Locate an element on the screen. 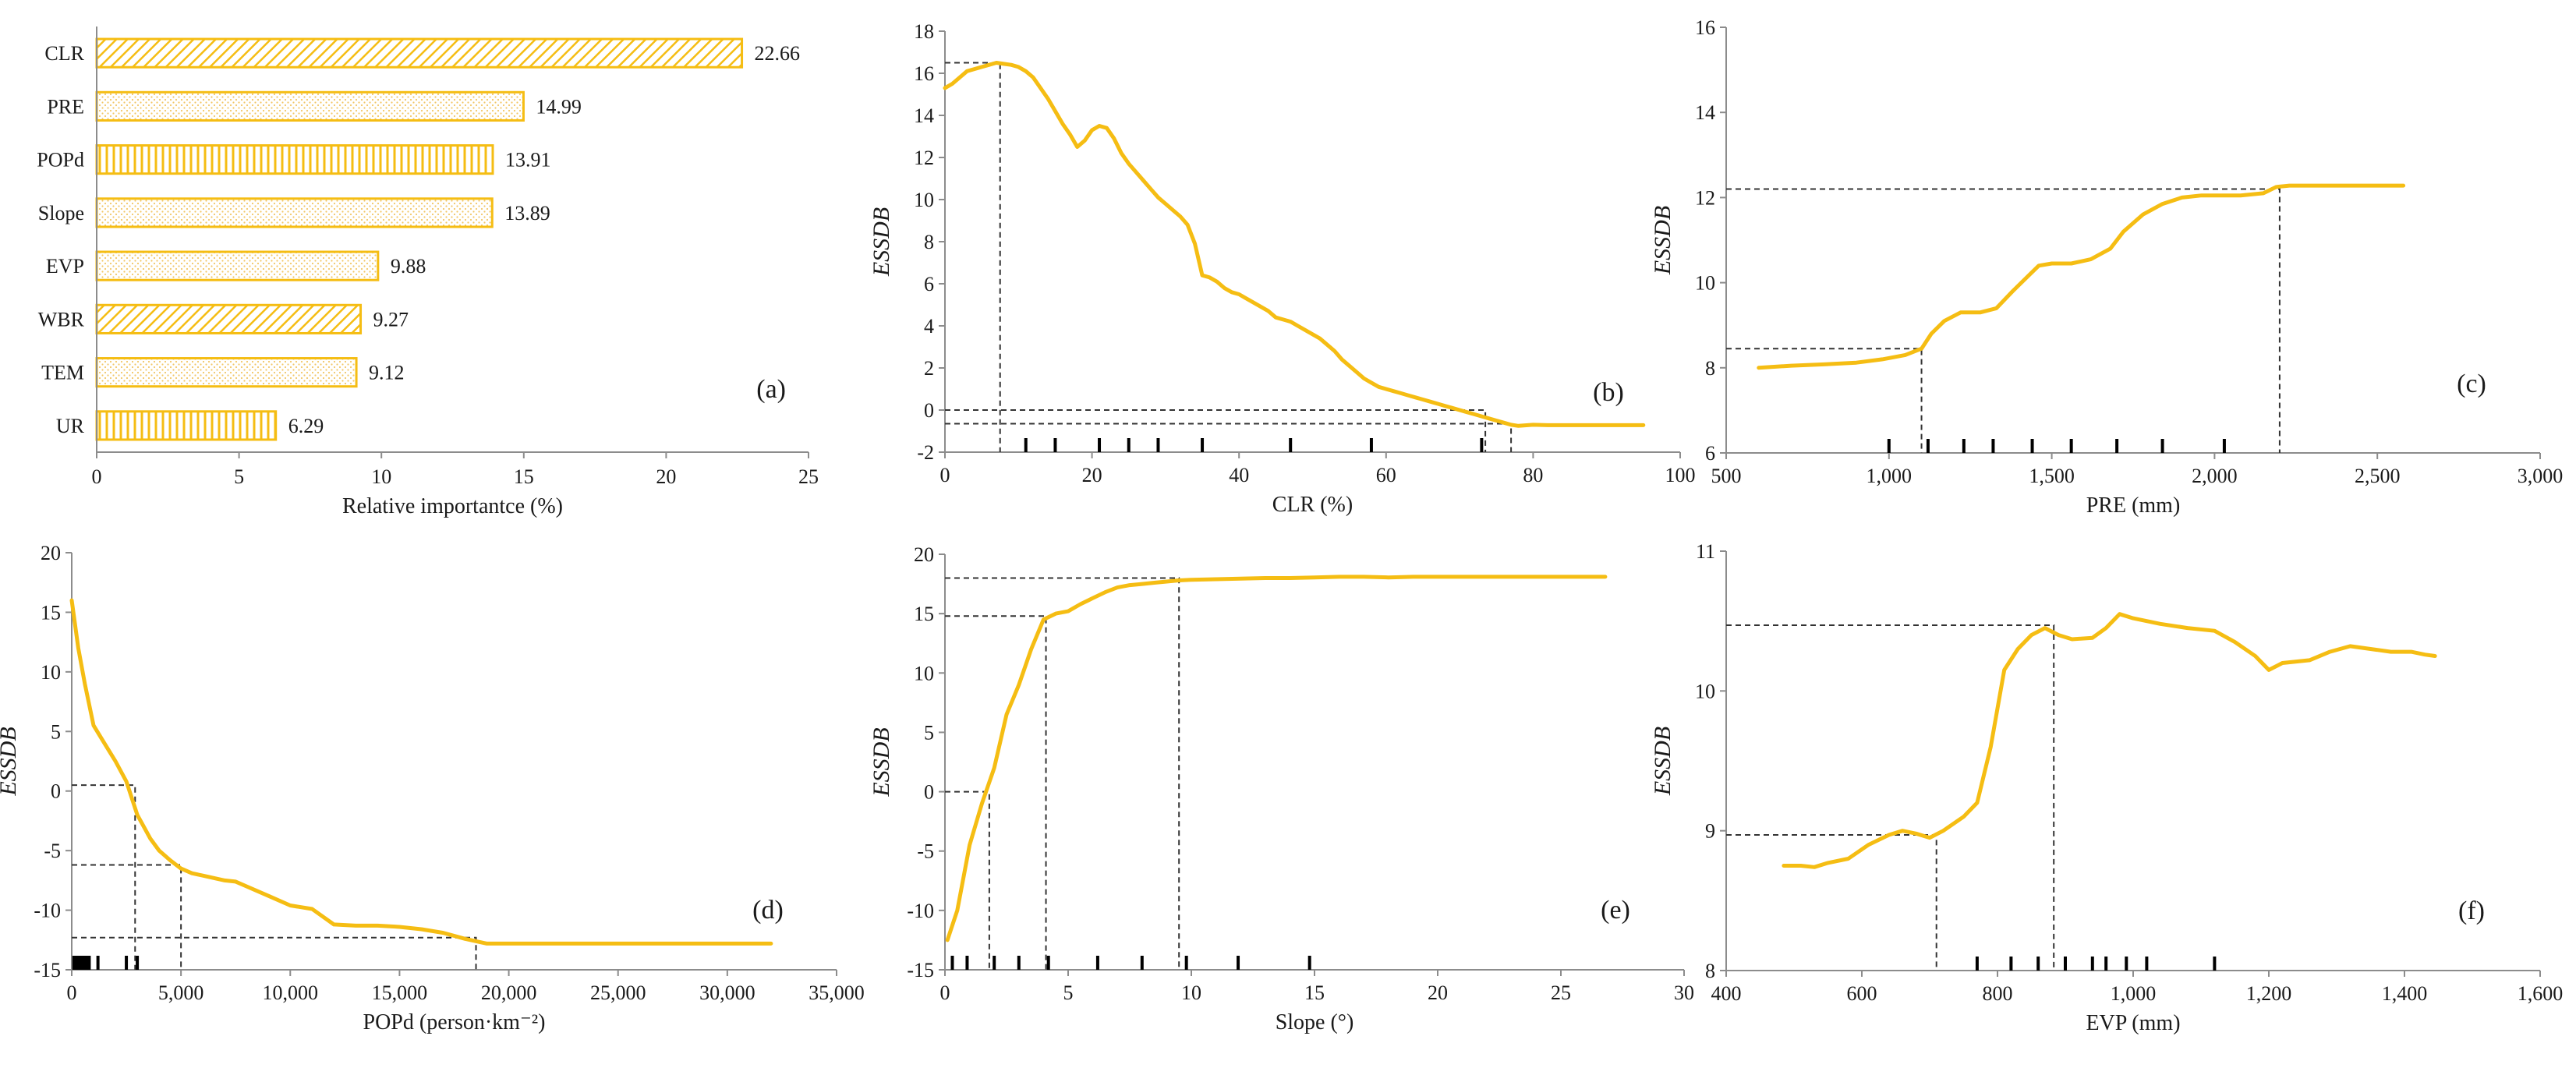  x-tick-label: 20,000 is located at coordinates (509, 992).